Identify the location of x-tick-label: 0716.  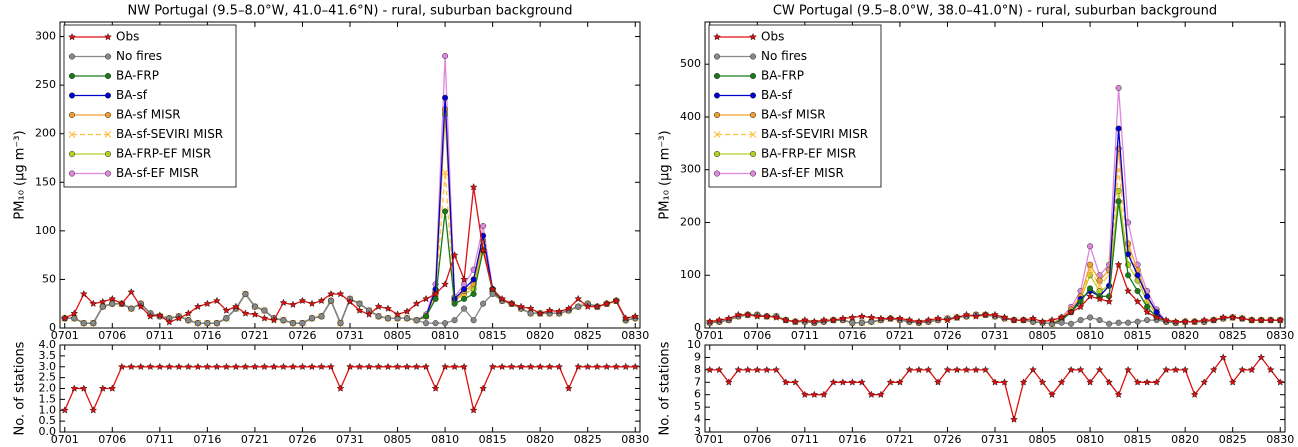
(207, 439).